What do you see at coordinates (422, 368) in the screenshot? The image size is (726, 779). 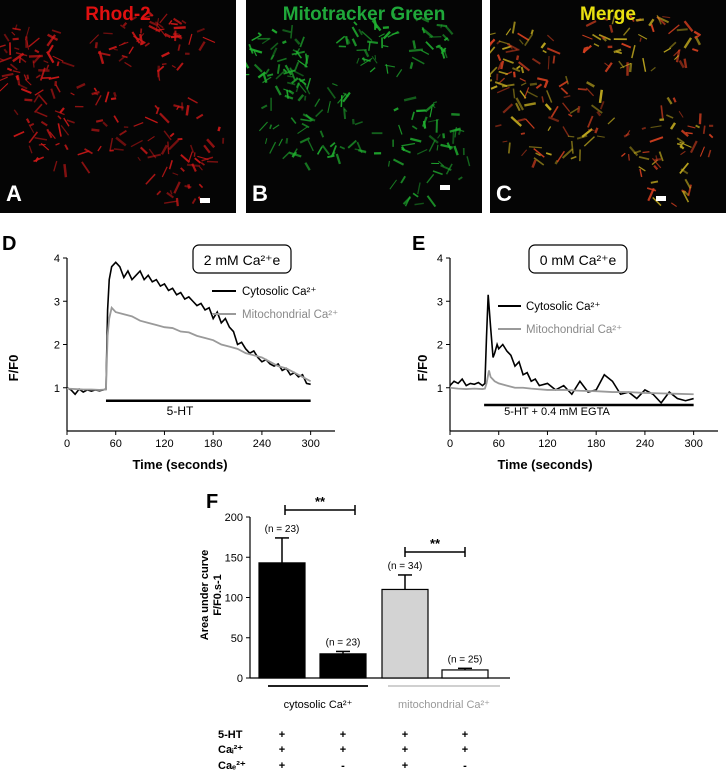 I see `y-axis-label: F/F0` at bounding box center [422, 368].